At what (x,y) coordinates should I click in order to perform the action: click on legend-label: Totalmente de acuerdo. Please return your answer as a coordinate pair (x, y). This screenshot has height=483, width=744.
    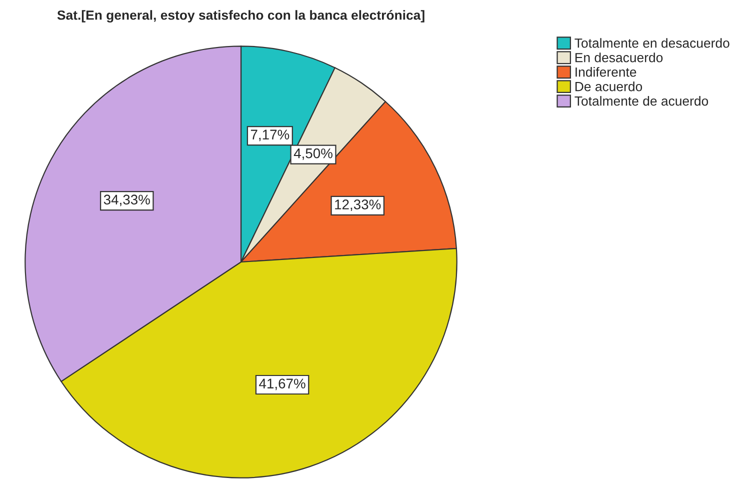
    Looking at the image, I should click on (641, 101).